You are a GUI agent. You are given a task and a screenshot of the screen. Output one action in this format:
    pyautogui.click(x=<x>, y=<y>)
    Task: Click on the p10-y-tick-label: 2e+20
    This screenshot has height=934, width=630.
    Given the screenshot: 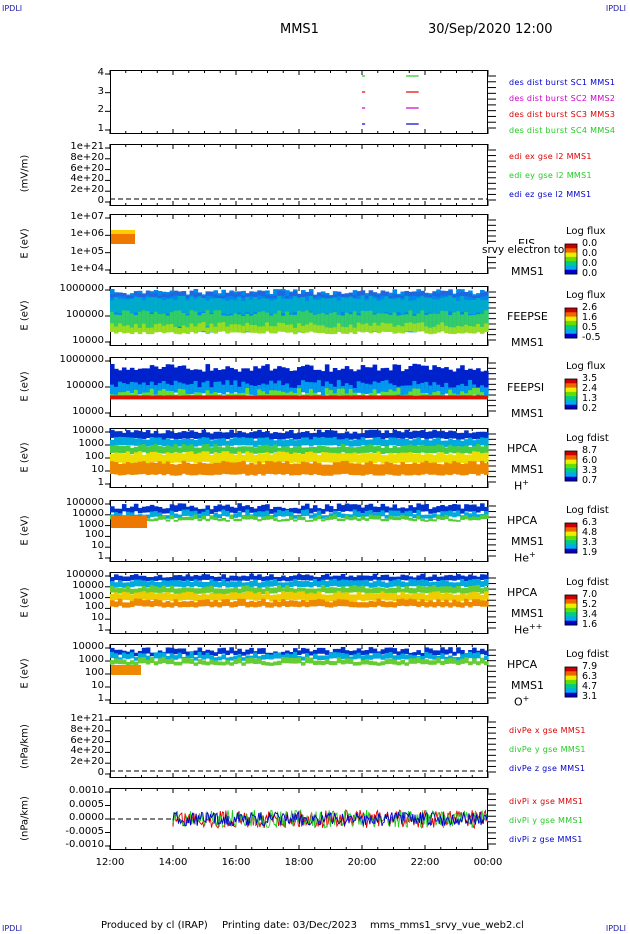 What is the action you would take?
    pyautogui.click(x=87, y=762)
    